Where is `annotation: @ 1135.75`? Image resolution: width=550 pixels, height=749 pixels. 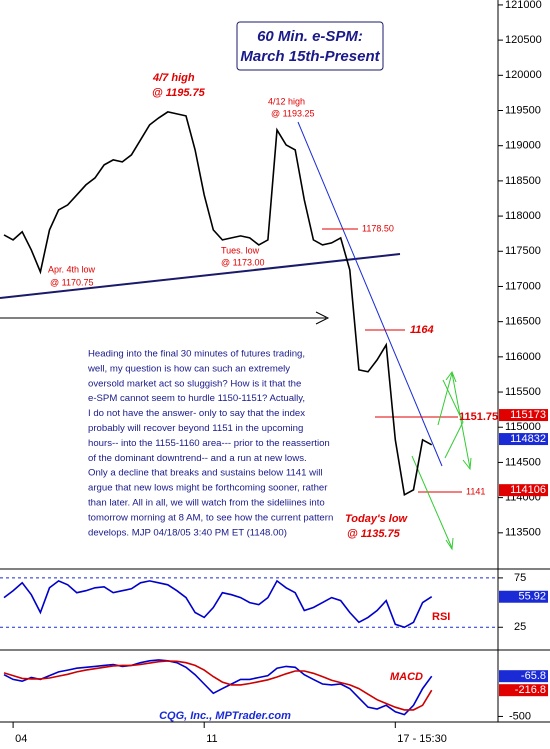 annotation: @ 1135.75 is located at coordinates (374, 534).